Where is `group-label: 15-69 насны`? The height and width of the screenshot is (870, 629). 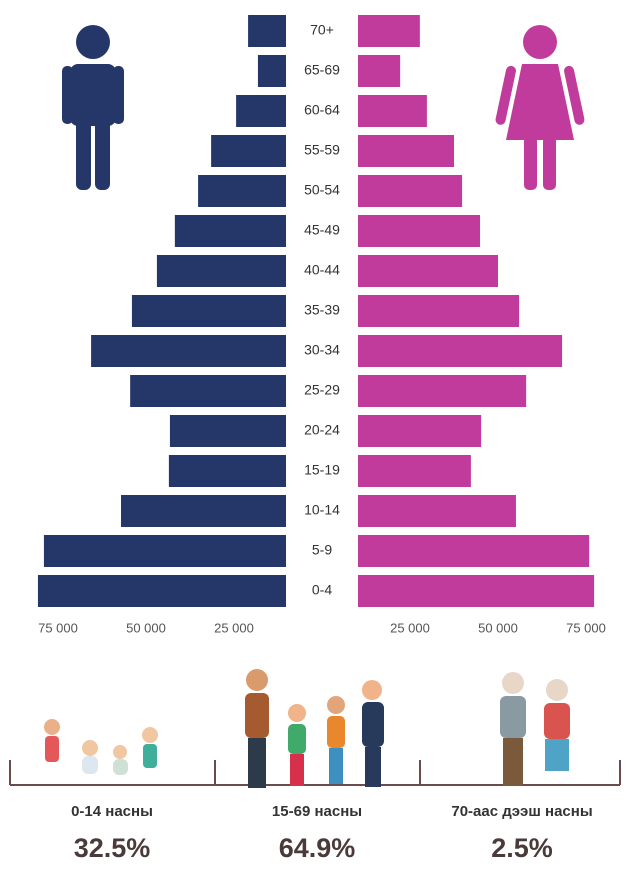 group-label: 15-69 насны is located at coordinates (317, 811).